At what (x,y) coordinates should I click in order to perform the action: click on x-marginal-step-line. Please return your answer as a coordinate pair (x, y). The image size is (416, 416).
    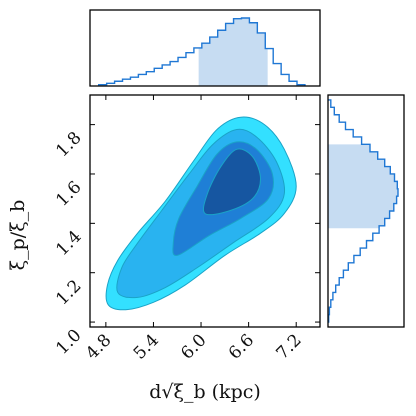
    Looking at the image, I should click on (202, 51).